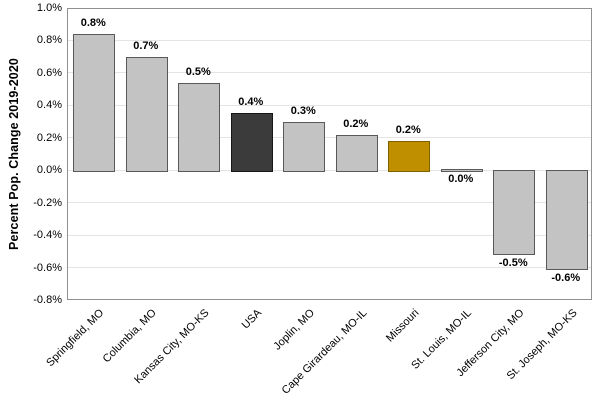  What do you see at coordinates (49, 105) in the screenshot?
I see `y-tick-label: 0.4%` at bounding box center [49, 105].